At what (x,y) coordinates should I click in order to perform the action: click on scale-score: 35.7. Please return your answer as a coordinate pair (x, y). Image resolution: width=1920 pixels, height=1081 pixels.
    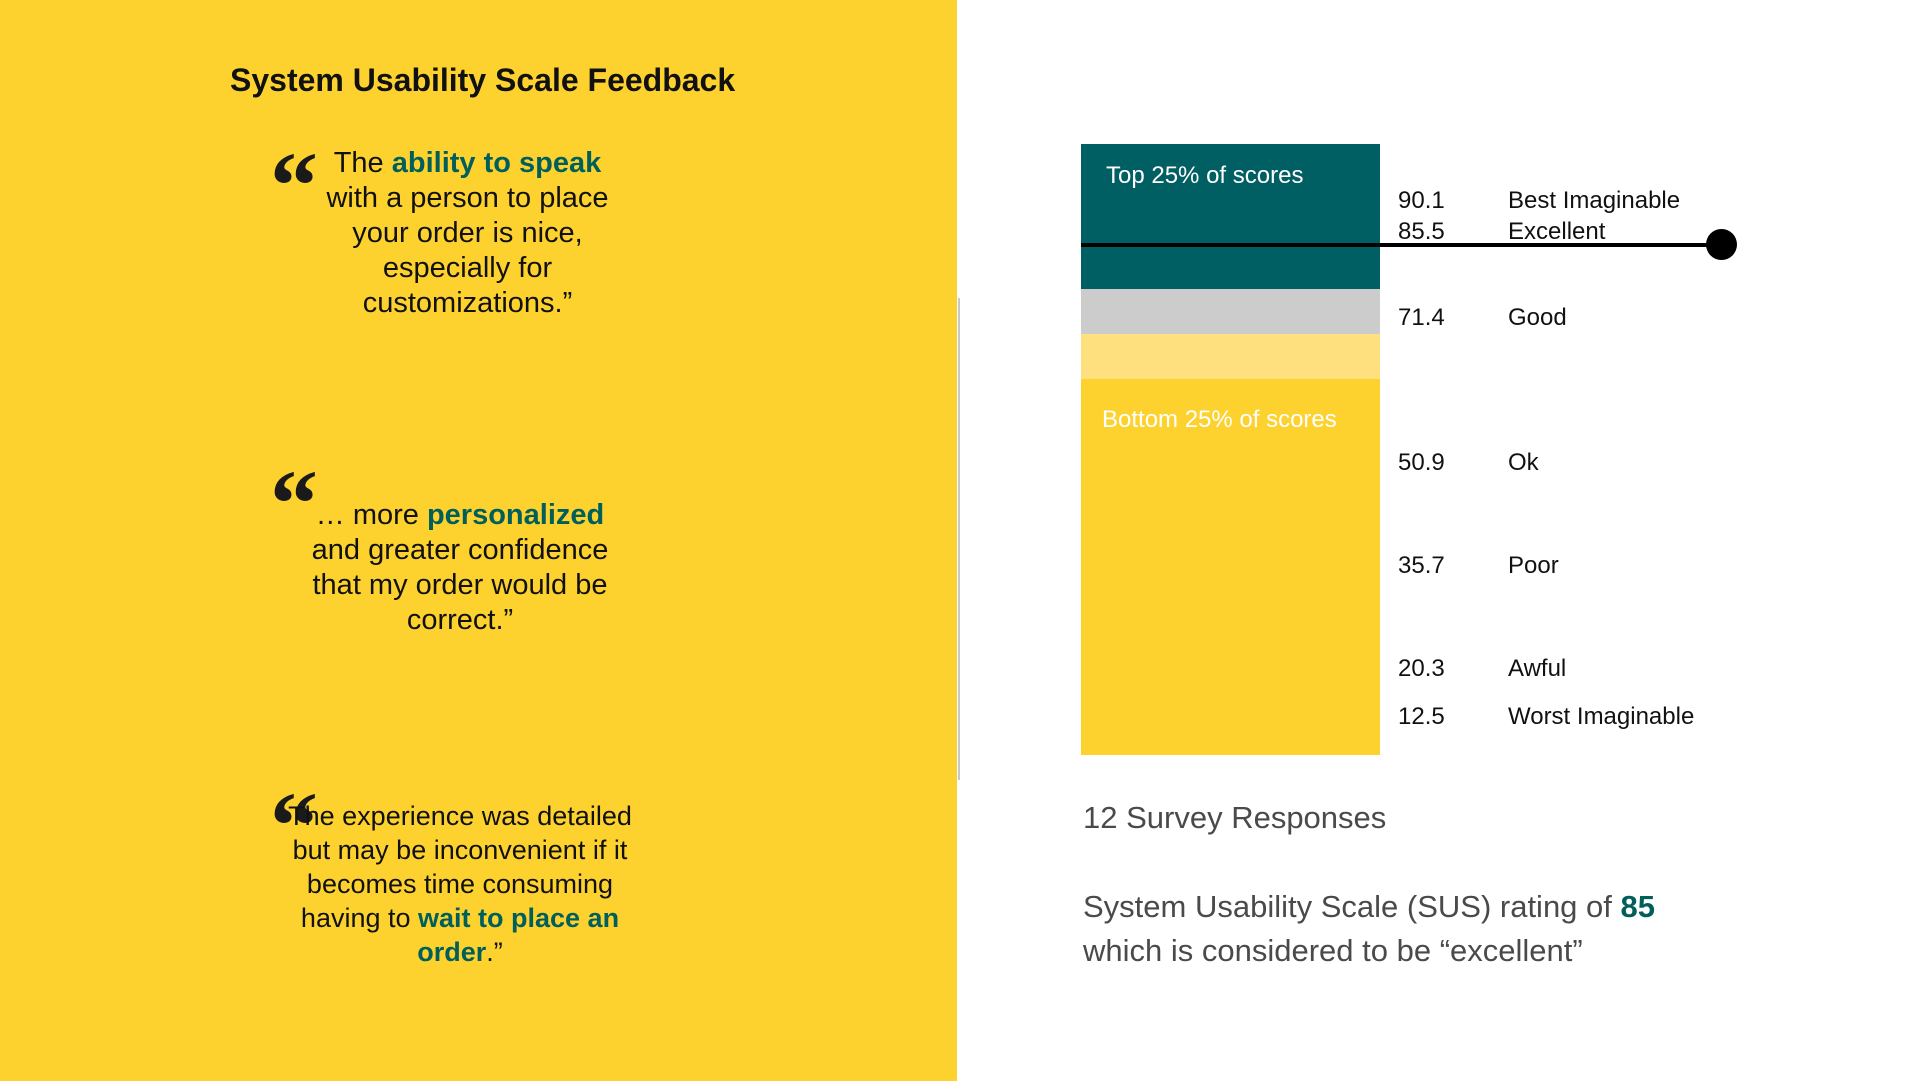
    Looking at the image, I should click on (1421, 565).